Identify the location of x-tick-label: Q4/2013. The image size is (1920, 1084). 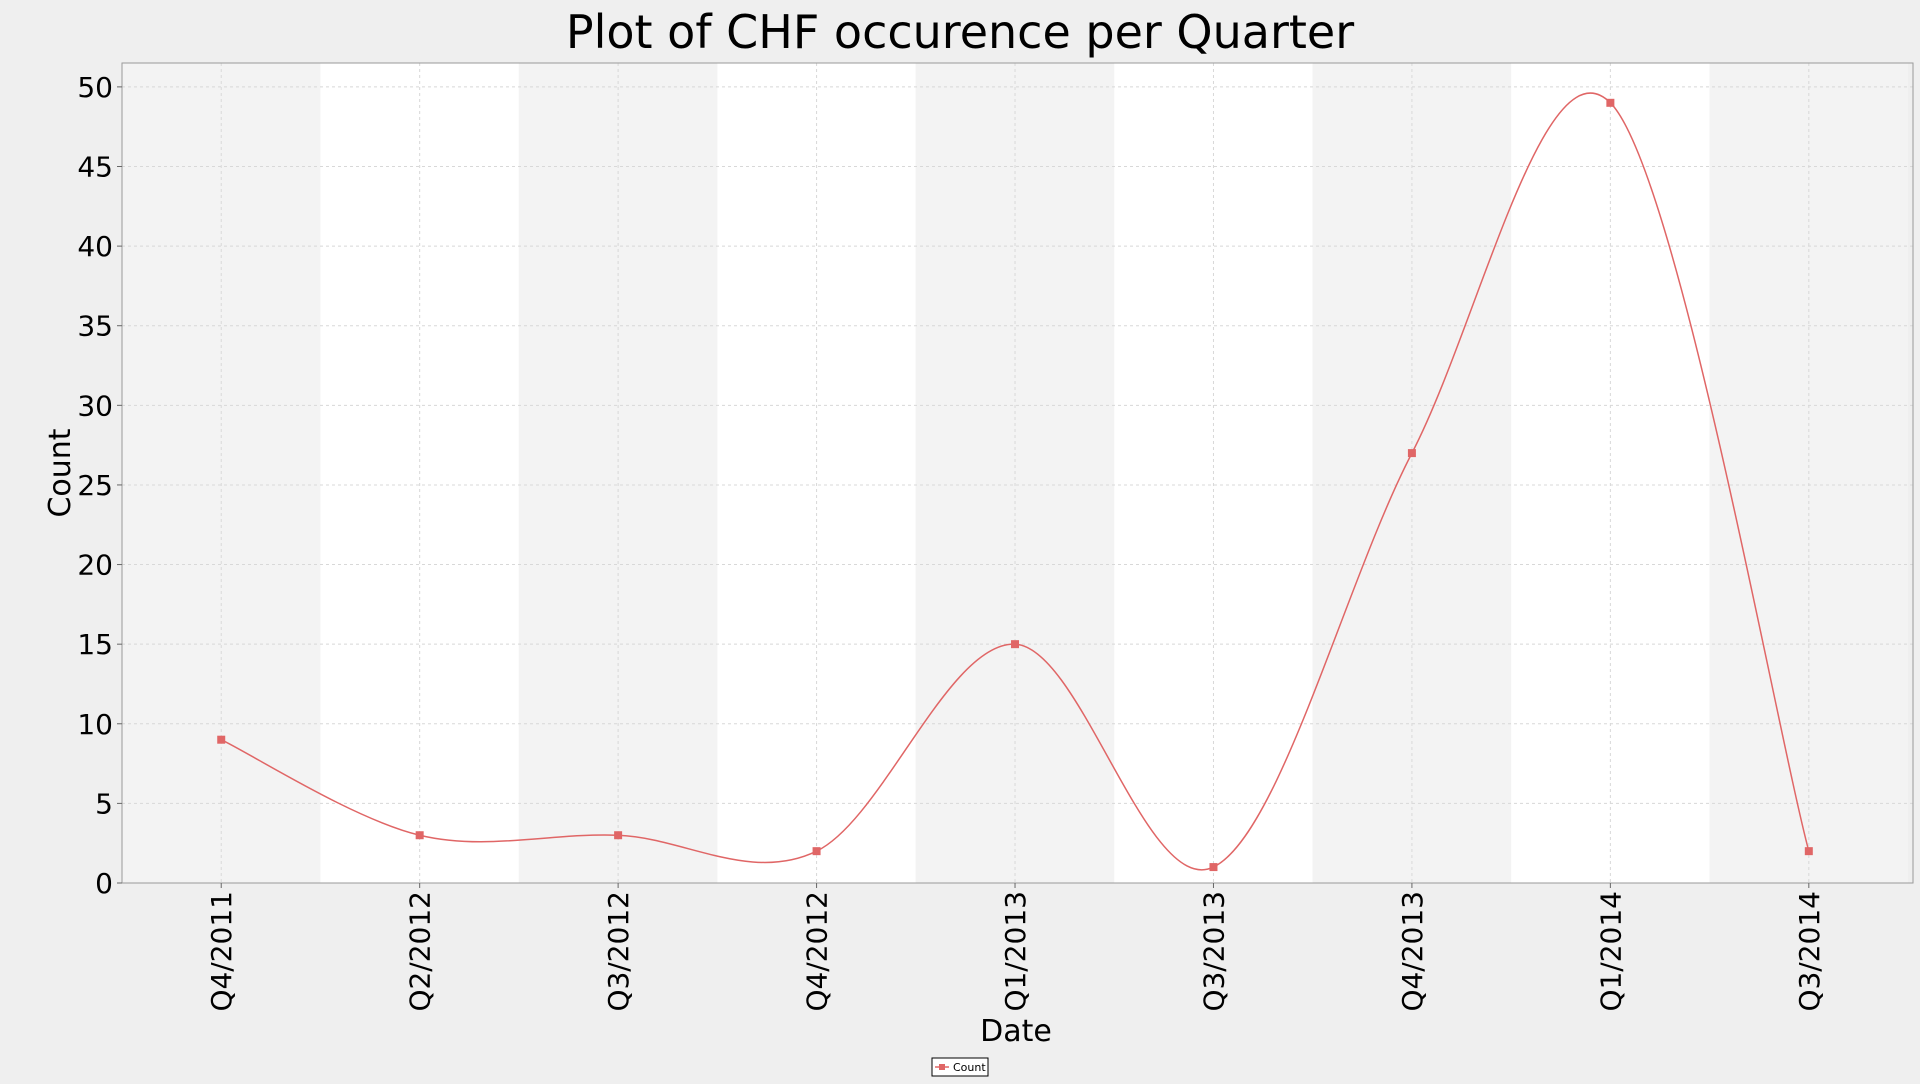
(1412, 951).